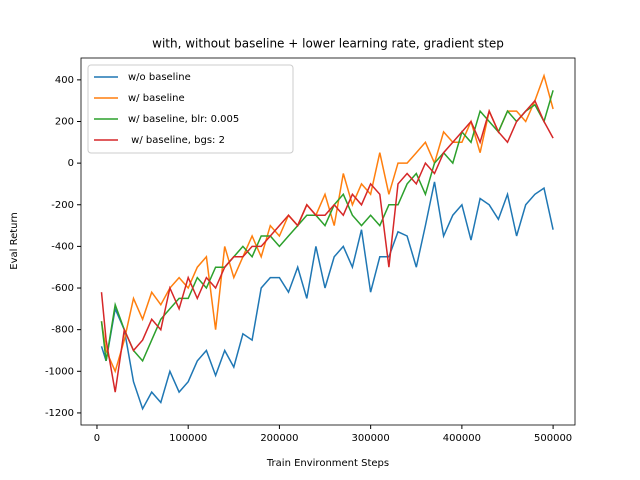  Describe the element at coordinates (97, 438) in the screenshot. I see `x-tick-label: 0` at that location.